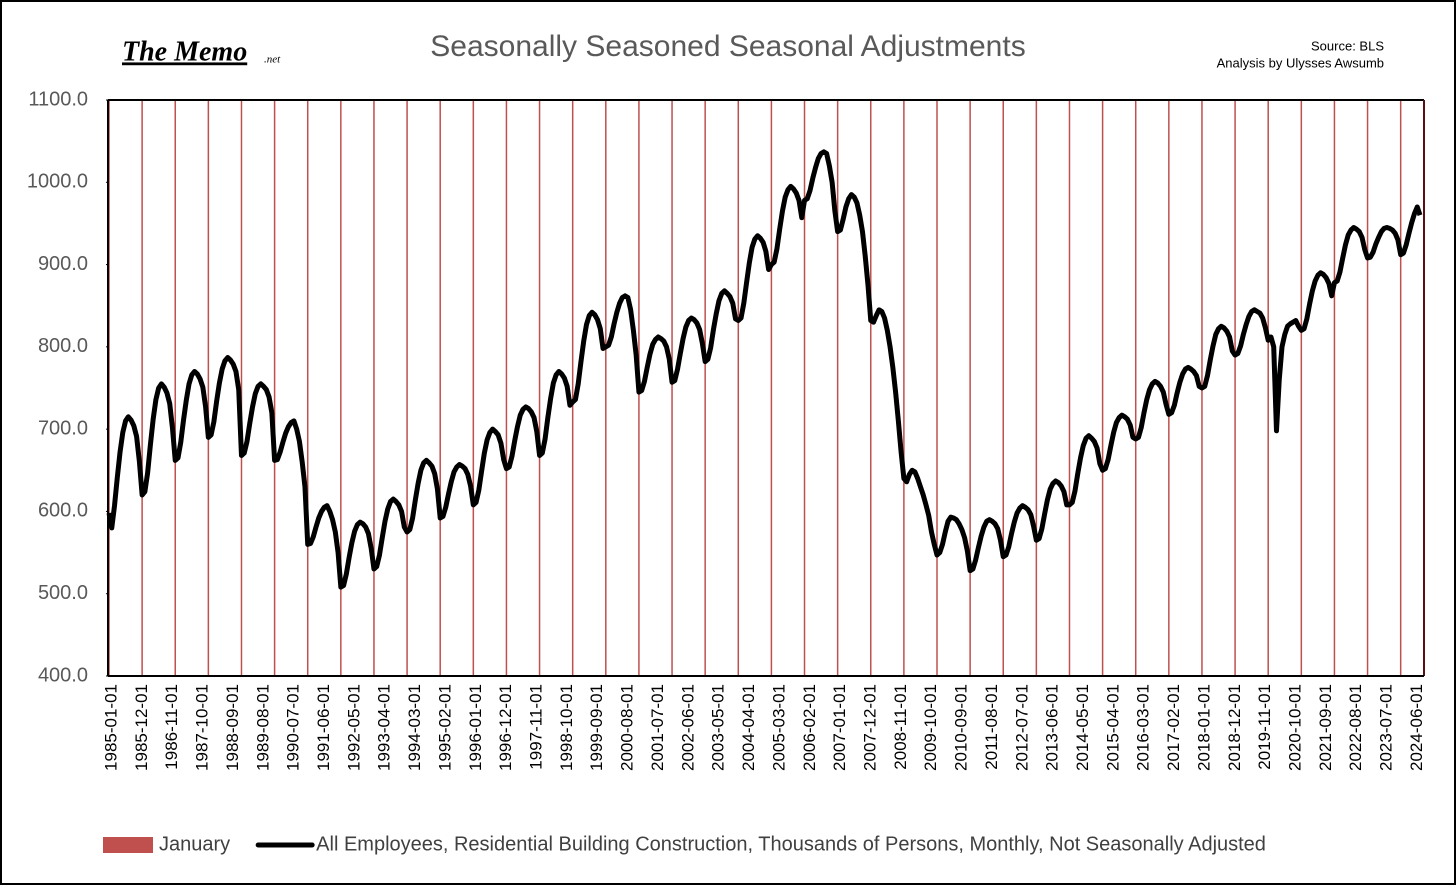 This screenshot has width=1456, height=885. Describe the element at coordinates (110, 727) in the screenshot. I see `x-tick-label: 1985-01-01` at that location.